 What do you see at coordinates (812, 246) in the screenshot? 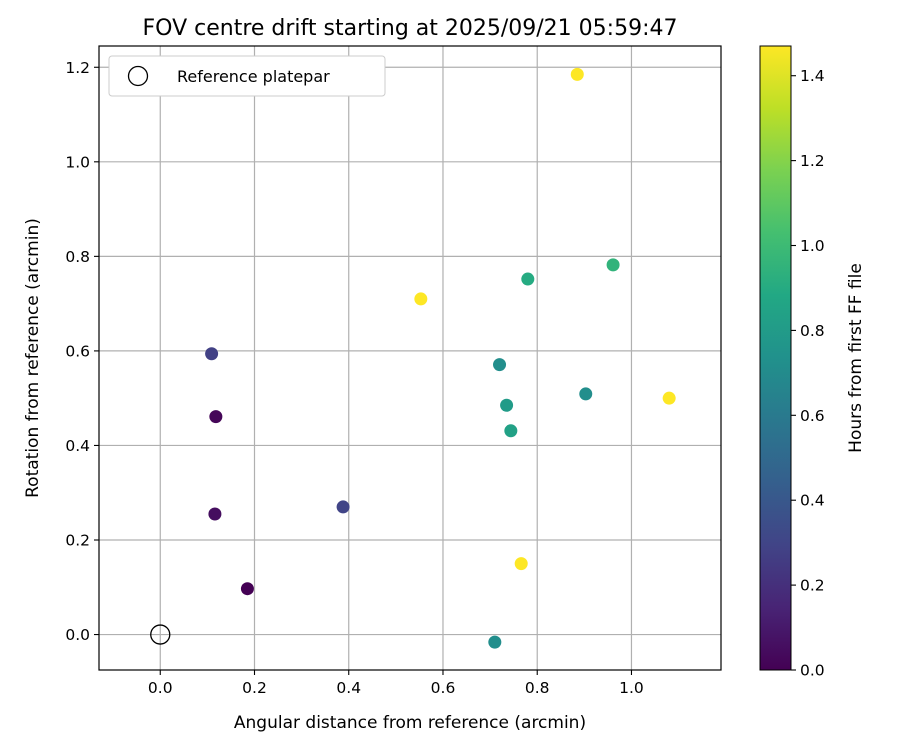
I see `colorbar-tick-label: 1.0` at bounding box center [812, 246].